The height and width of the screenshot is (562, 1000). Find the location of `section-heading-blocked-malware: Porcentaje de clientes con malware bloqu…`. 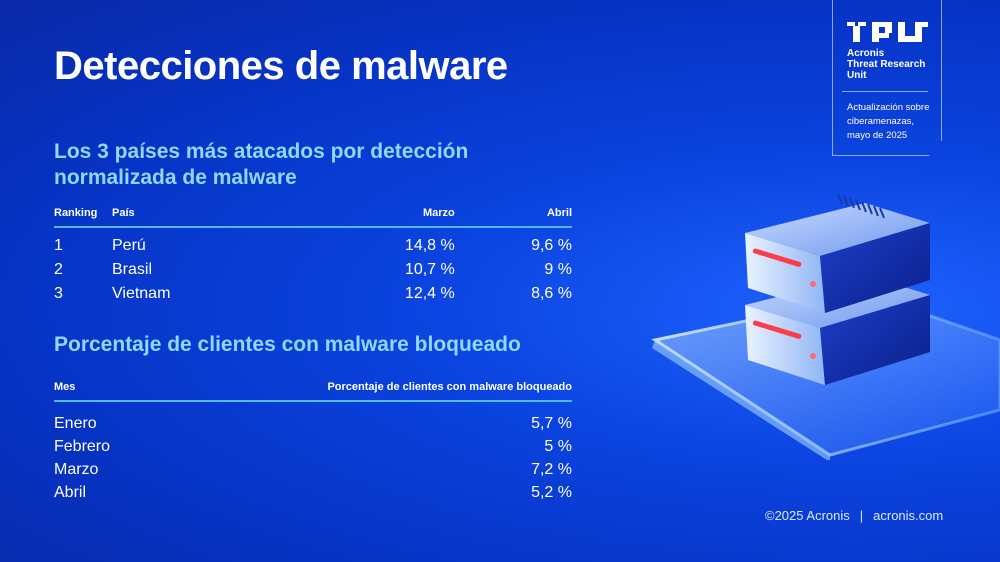

section-heading-blocked-malware: Porcentaje de clientes con malware bloqu… is located at coordinates (287, 344).